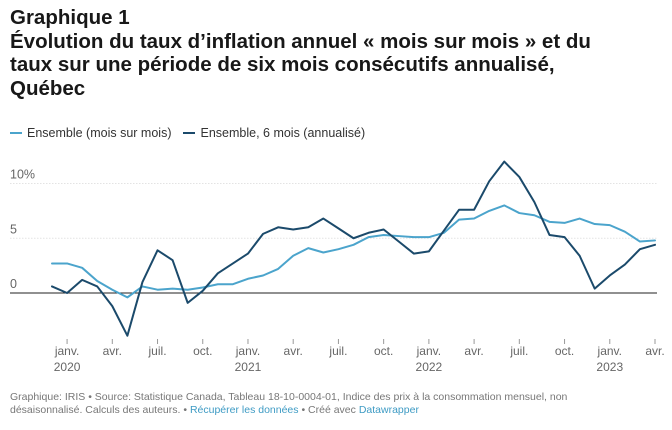 The image size is (672, 430). Describe the element at coordinates (13, 229) in the screenshot. I see `y-tick-label: 5` at that location.